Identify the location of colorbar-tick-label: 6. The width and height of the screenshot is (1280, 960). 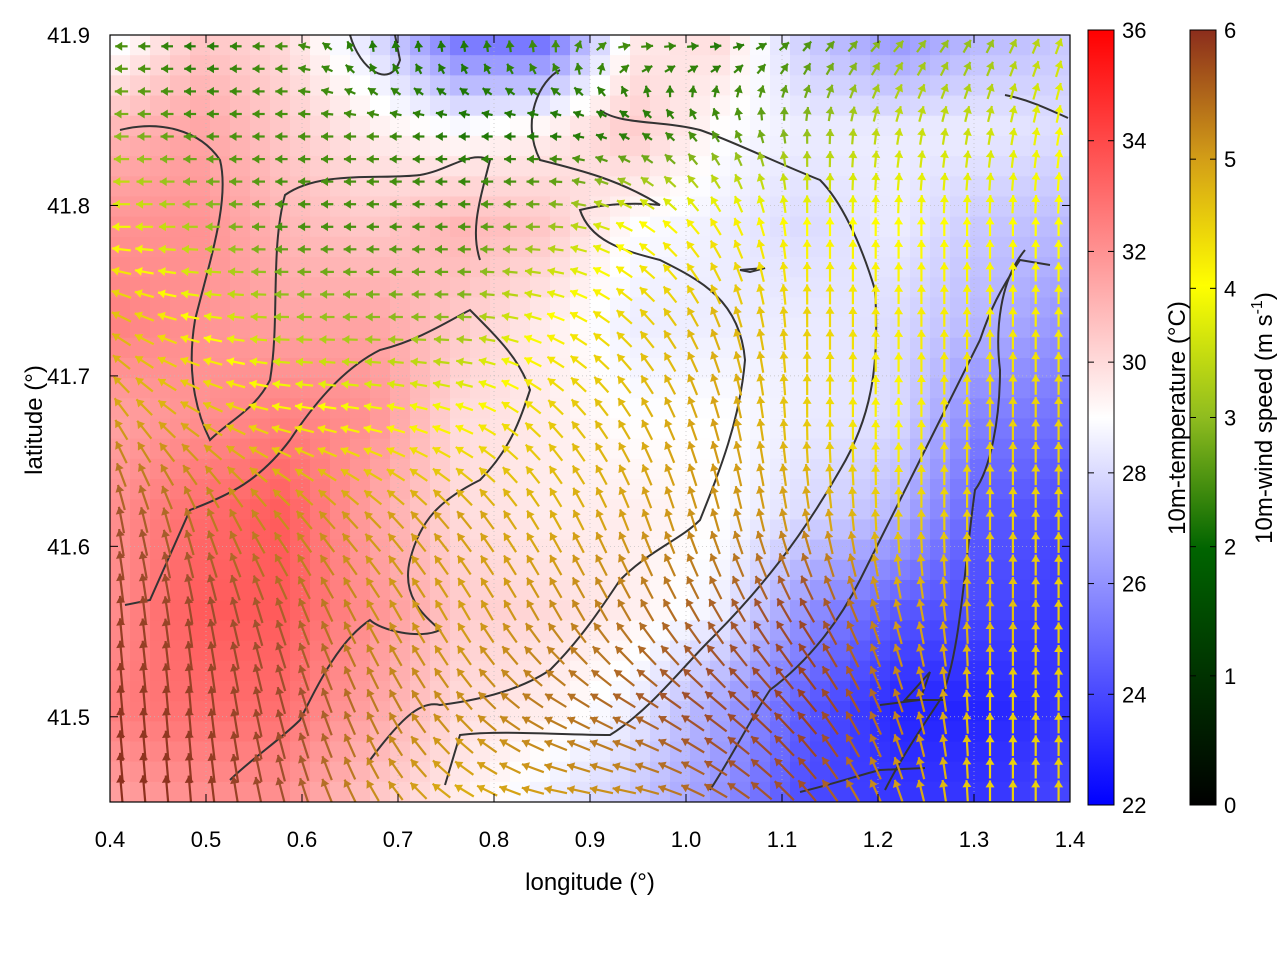
(1230, 30).